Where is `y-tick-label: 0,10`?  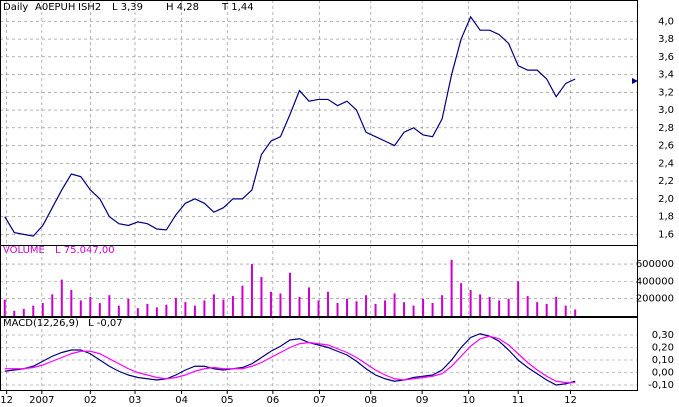
y-tick-label: 0,10 is located at coordinates (663, 360).